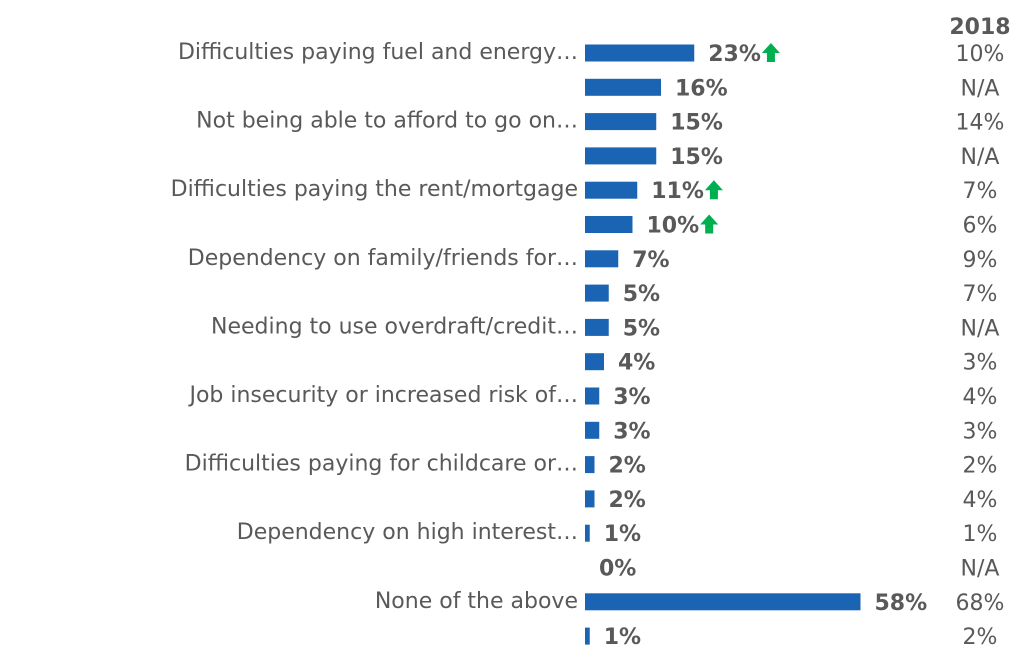 Image resolution: width=1030 pixels, height=649 pixels. What do you see at coordinates (701, 88) in the screenshot?
I see `value-label: 16%` at bounding box center [701, 88].